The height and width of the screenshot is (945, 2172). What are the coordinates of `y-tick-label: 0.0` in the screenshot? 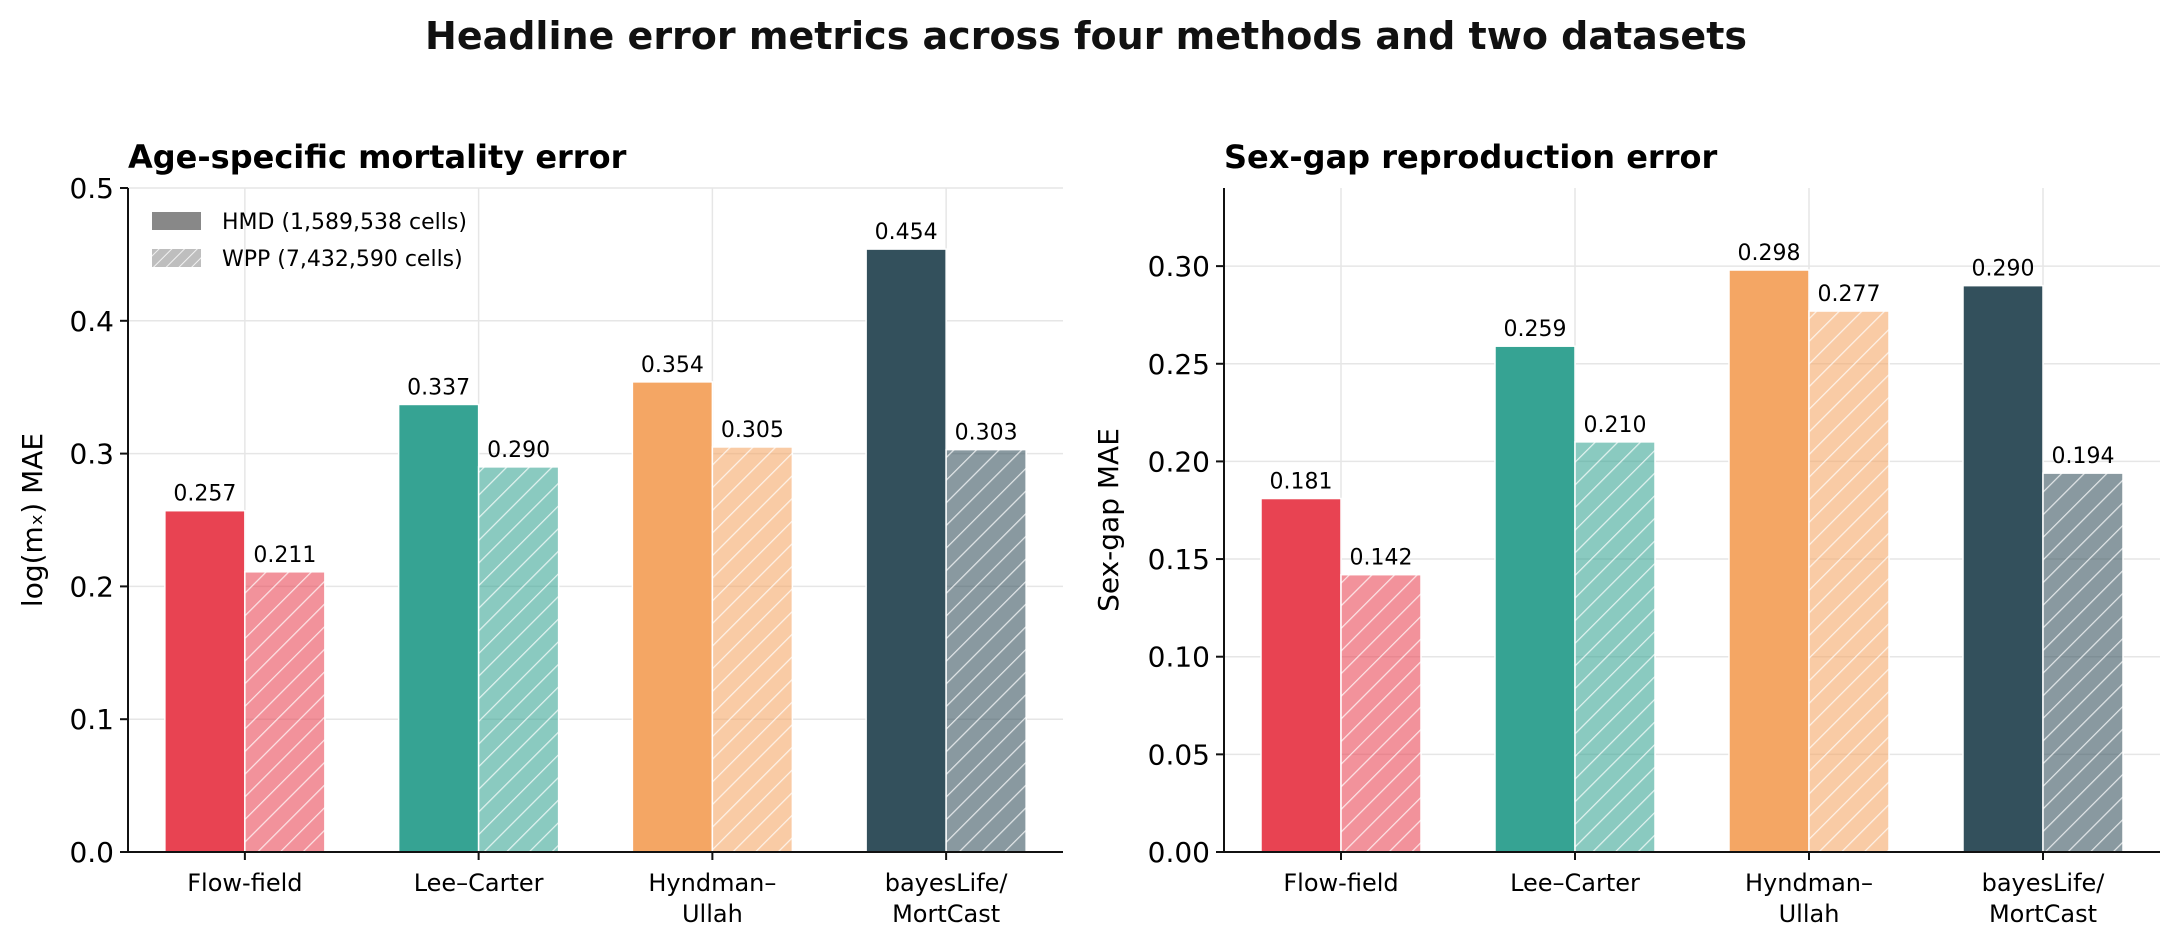 It's located at (91, 852).